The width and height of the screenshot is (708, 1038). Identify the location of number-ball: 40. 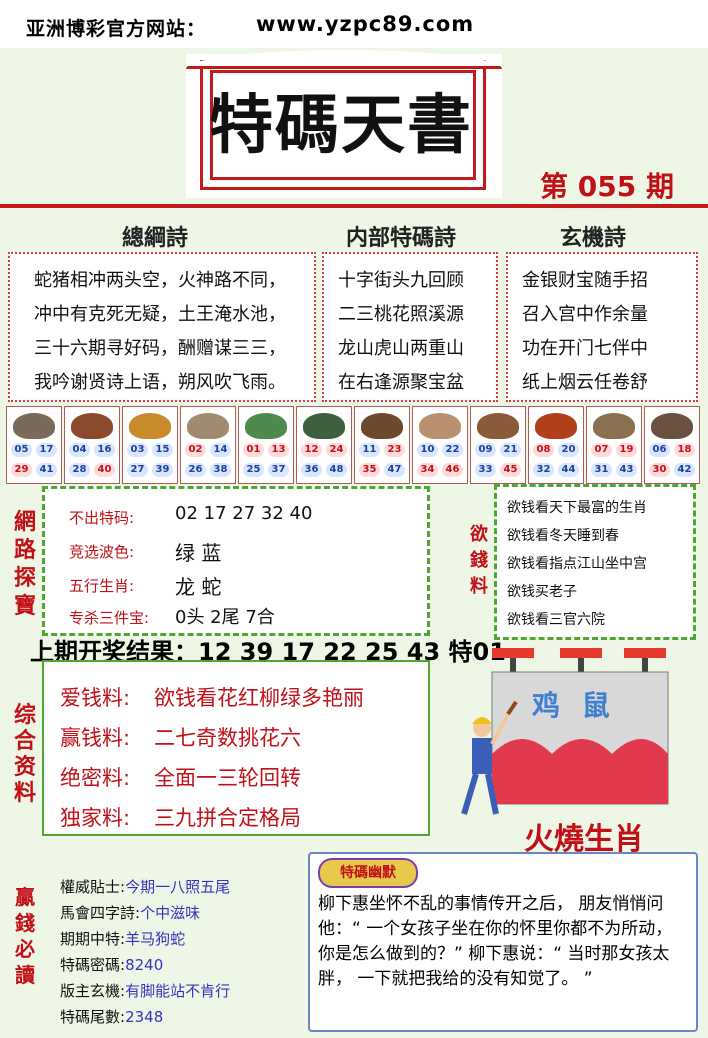
(104, 470).